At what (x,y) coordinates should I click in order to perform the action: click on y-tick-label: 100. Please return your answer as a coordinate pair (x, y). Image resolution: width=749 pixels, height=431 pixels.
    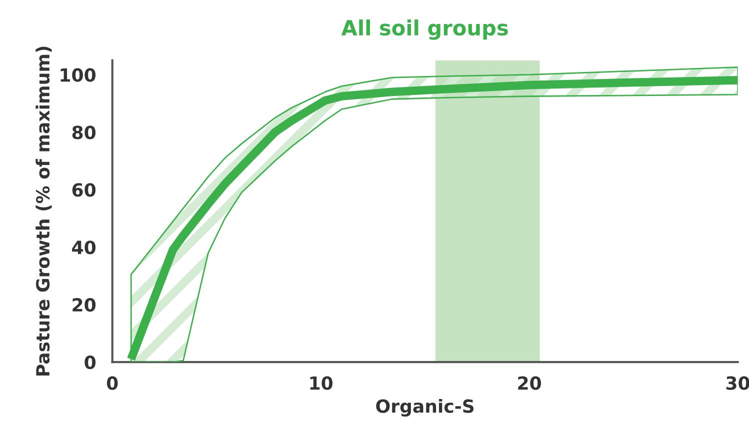
    Looking at the image, I should click on (78, 75).